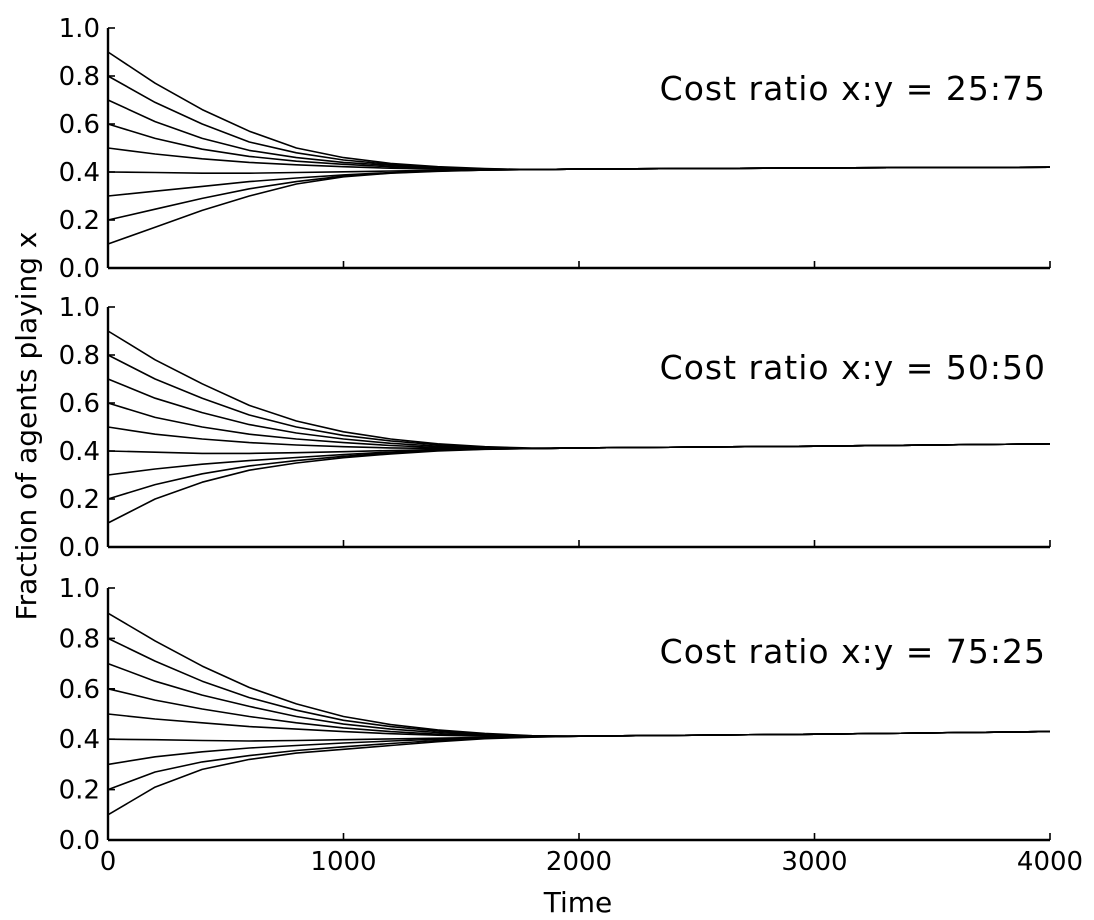 This screenshot has width=1094, height=920. I want to click on y-tick-label-middle: 0.4, so click(79, 452).